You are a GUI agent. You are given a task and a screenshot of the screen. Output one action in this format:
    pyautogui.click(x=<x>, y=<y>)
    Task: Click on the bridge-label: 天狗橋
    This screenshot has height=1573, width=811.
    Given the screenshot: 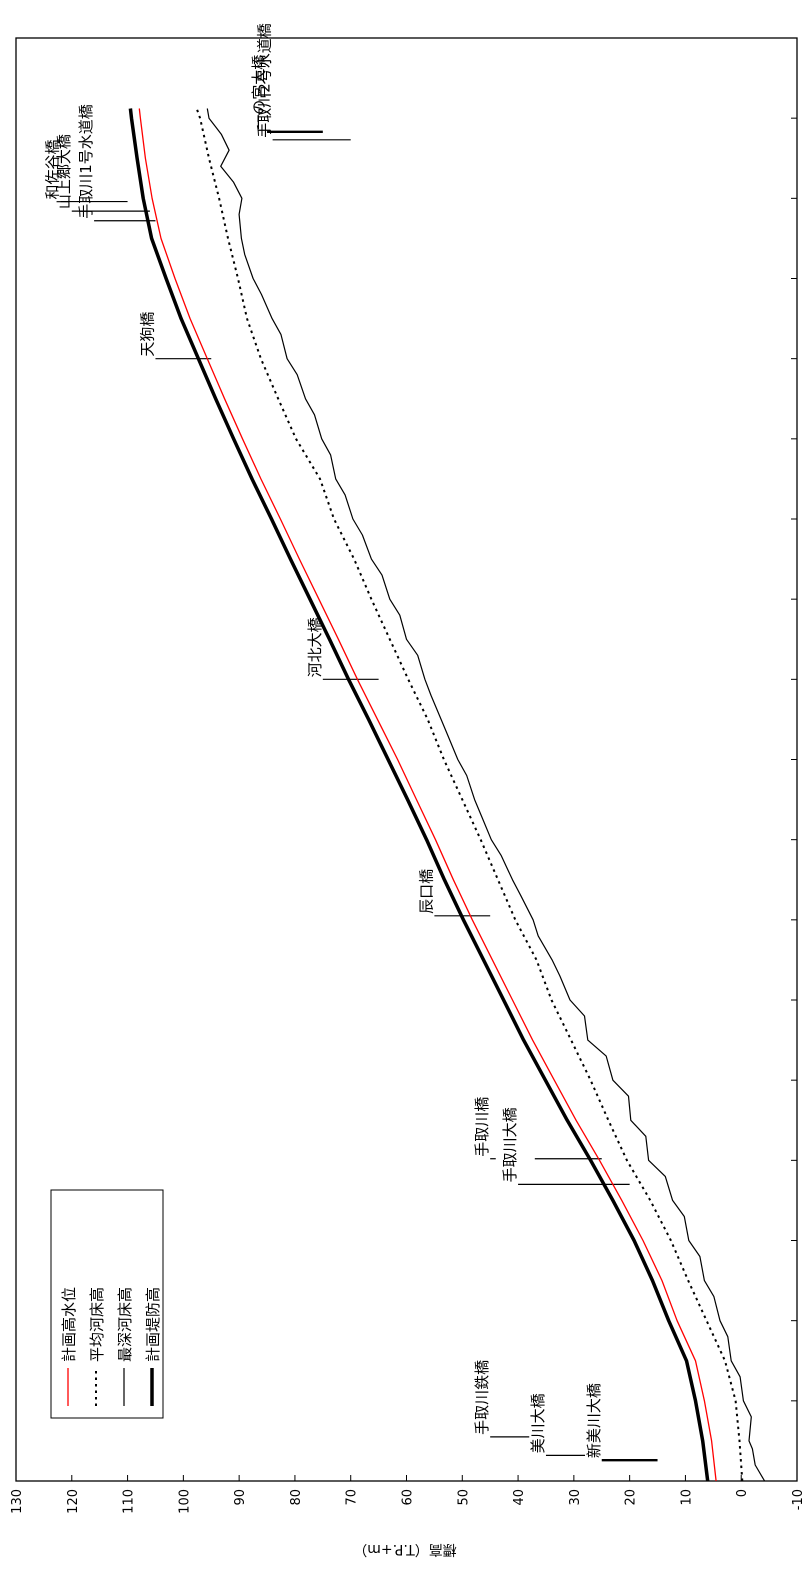 What is the action you would take?
    pyautogui.click(x=147, y=334)
    